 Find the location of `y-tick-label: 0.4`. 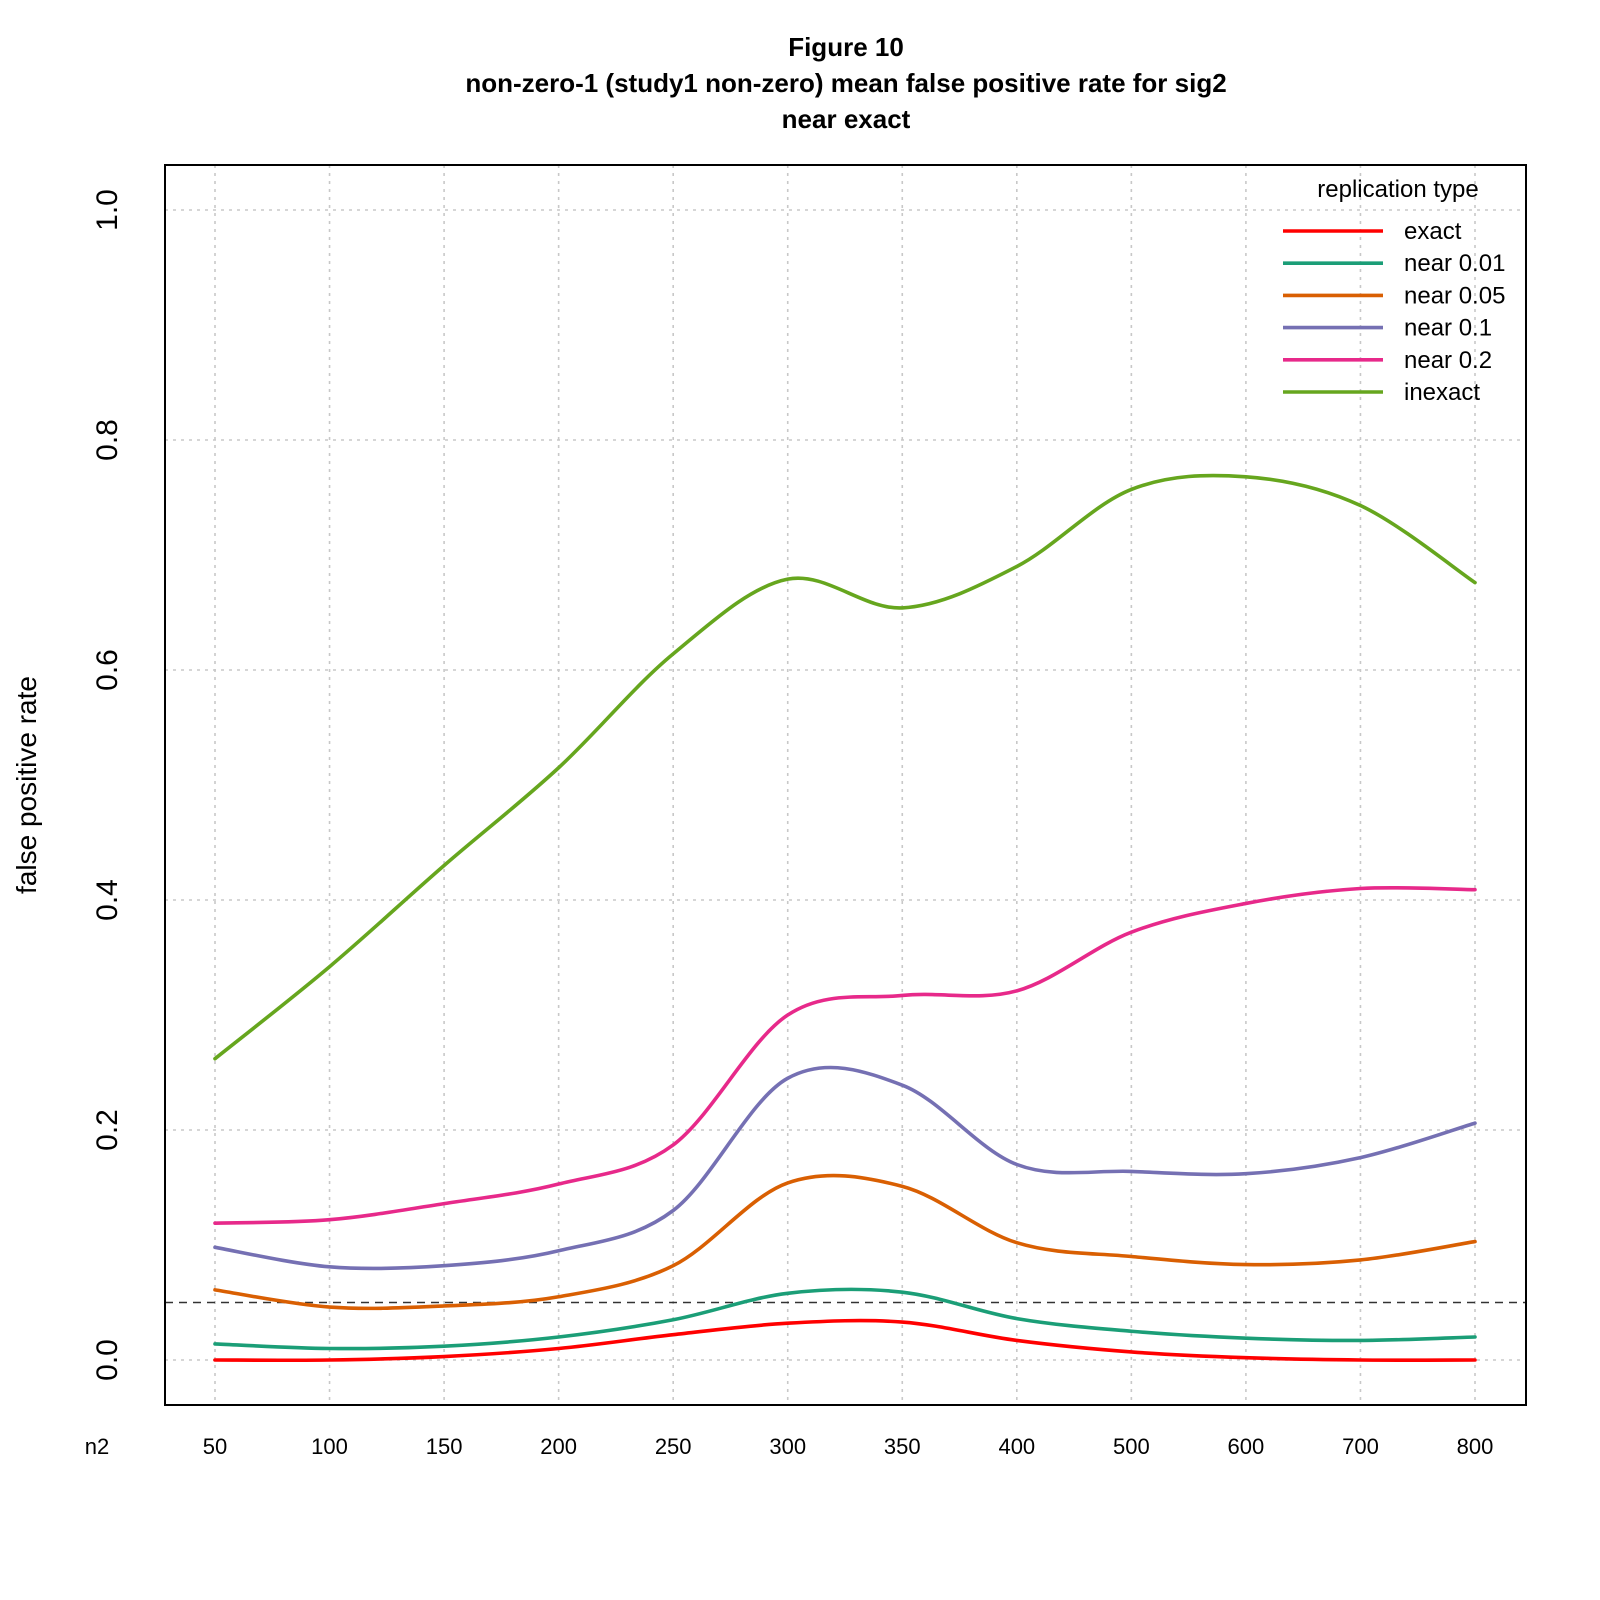

y-tick-label: 0.4 is located at coordinates (107, 900).